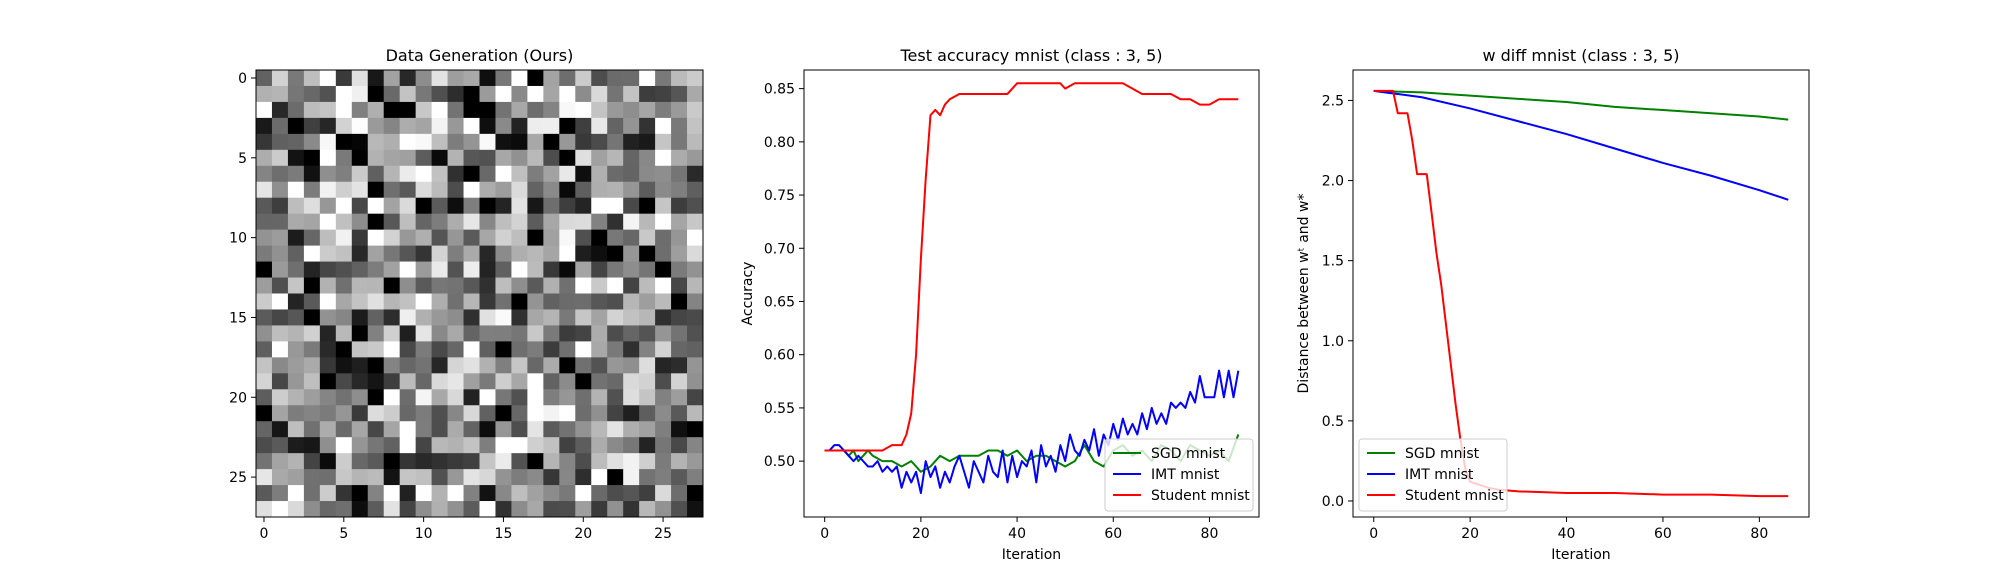 The width and height of the screenshot is (2000, 580). What do you see at coordinates (504, 534) in the screenshot?
I see `x-tick-label: 15` at bounding box center [504, 534].